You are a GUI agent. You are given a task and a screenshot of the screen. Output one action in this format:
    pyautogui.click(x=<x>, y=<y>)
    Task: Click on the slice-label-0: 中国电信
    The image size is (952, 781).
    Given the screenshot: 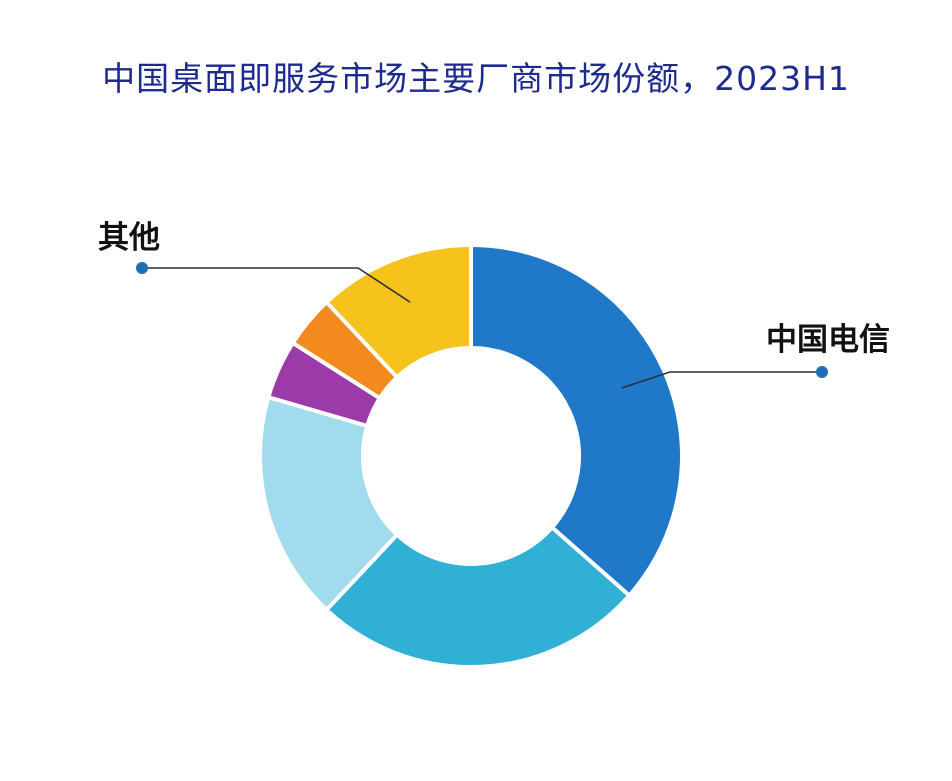 What is the action you would take?
    pyautogui.click(x=828, y=340)
    